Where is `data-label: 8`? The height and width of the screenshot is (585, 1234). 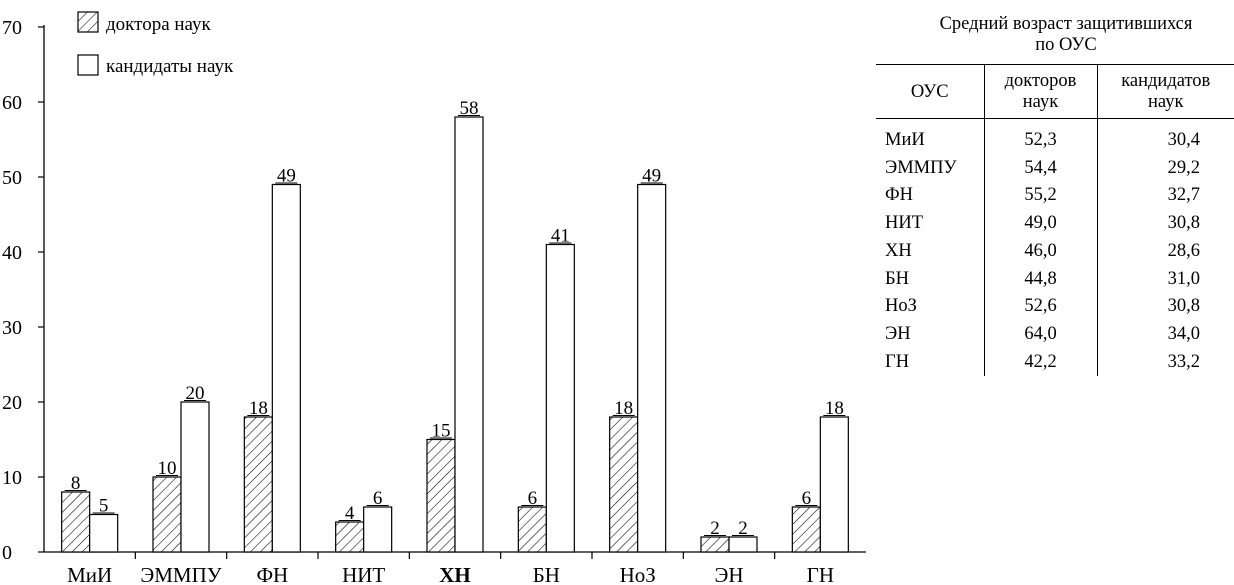 data-label: 8 is located at coordinates (76, 483).